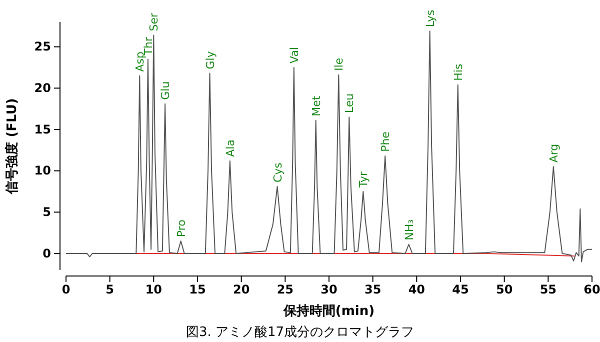  Describe the element at coordinates (66, 289) in the screenshot. I see `x-tick-label: 0` at that location.